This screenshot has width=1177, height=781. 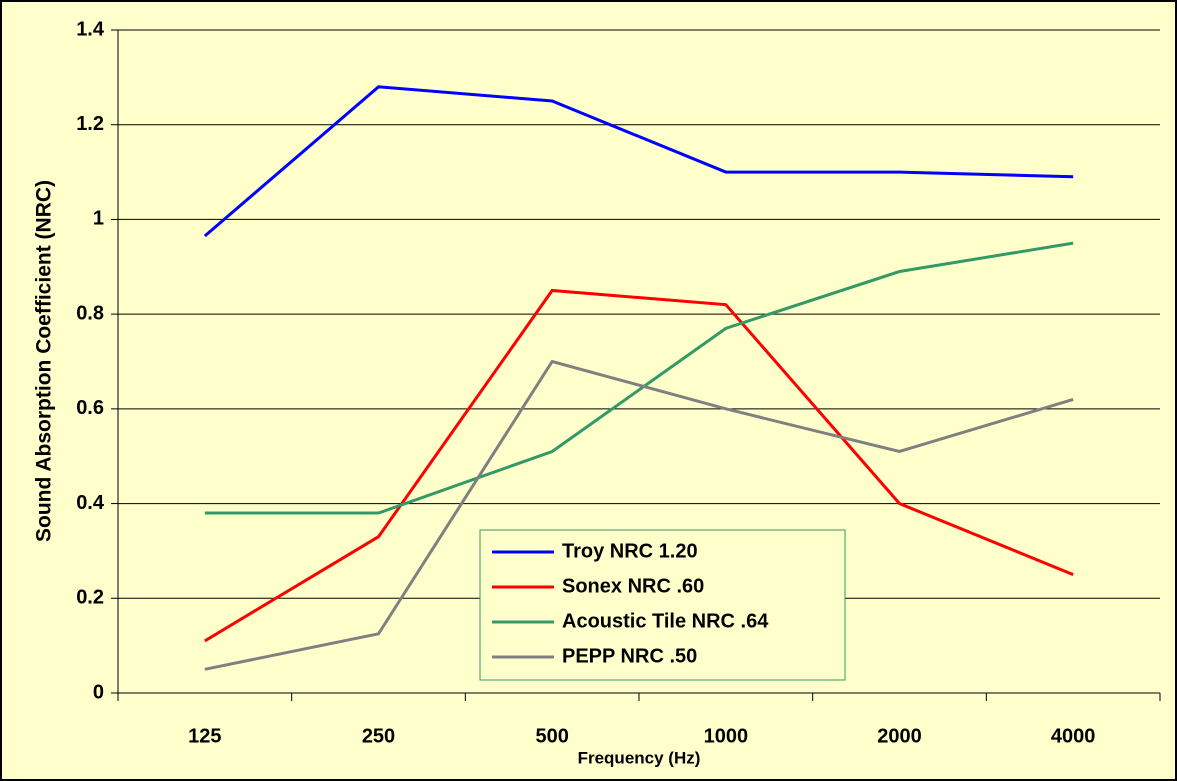 What do you see at coordinates (98, 219) in the screenshot?
I see `y-tick-label: 1` at bounding box center [98, 219].